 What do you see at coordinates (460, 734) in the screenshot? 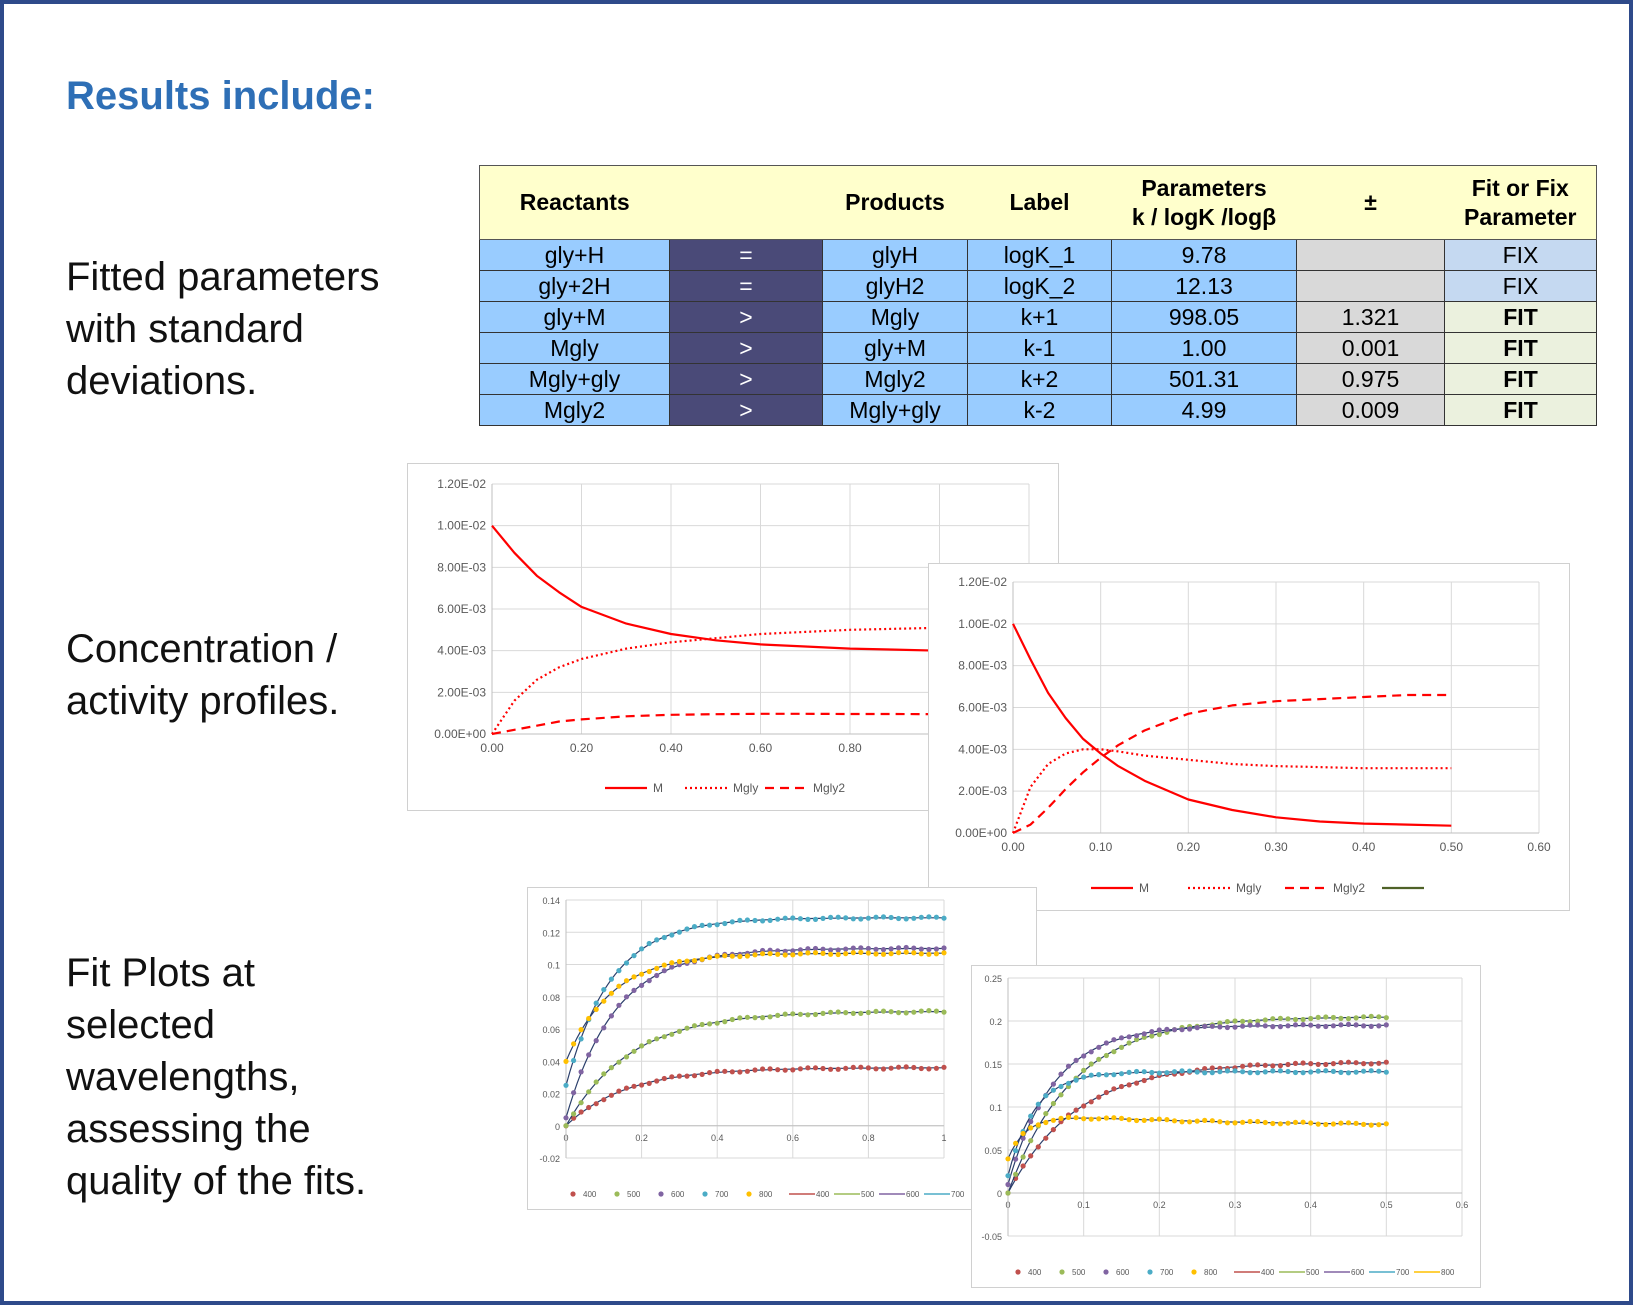
I see `y-tick-label: 0.00E+00` at bounding box center [460, 734].